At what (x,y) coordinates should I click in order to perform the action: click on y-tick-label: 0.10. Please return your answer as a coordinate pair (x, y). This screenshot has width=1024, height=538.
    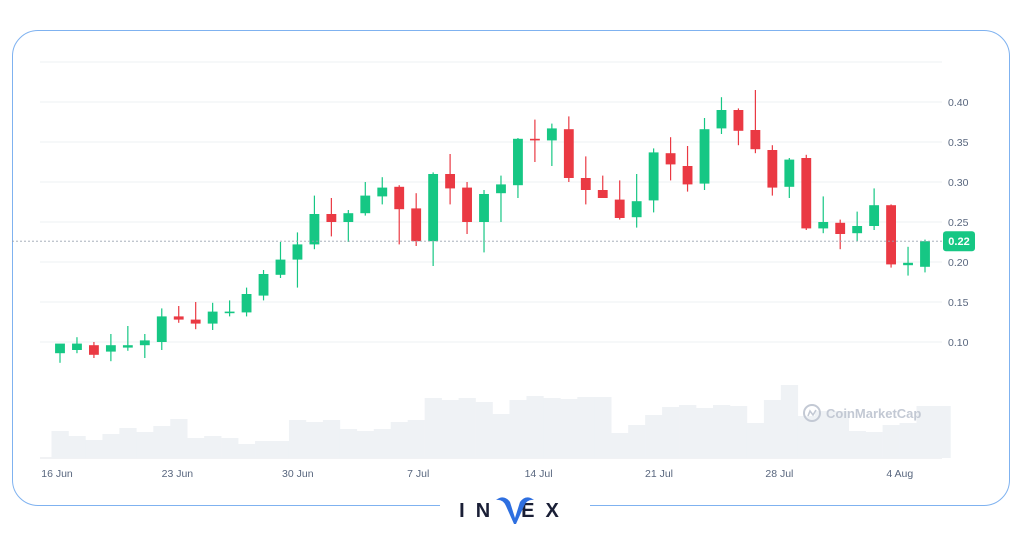
    Looking at the image, I should click on (958, 343).